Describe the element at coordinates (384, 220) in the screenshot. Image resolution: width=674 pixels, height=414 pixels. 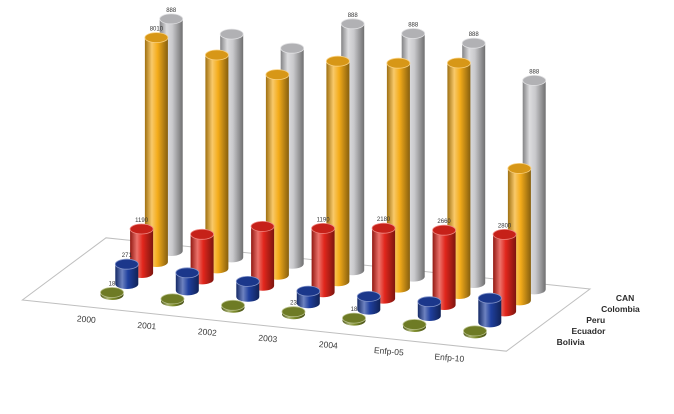
I see `data-label: 2180` at that location.